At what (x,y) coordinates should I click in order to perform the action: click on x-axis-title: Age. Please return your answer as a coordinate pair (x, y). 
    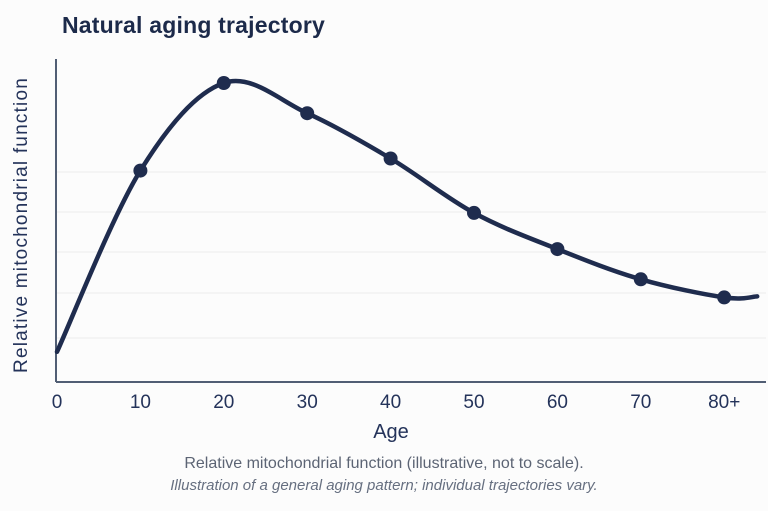
    Looking at the image, I should click on (391, 432).